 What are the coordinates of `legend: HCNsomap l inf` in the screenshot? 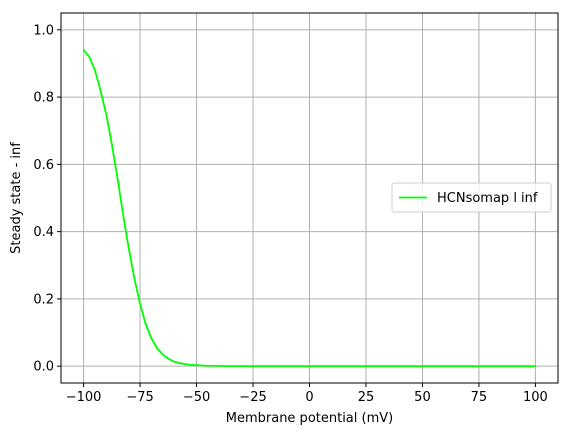 It's located at (471, 197).